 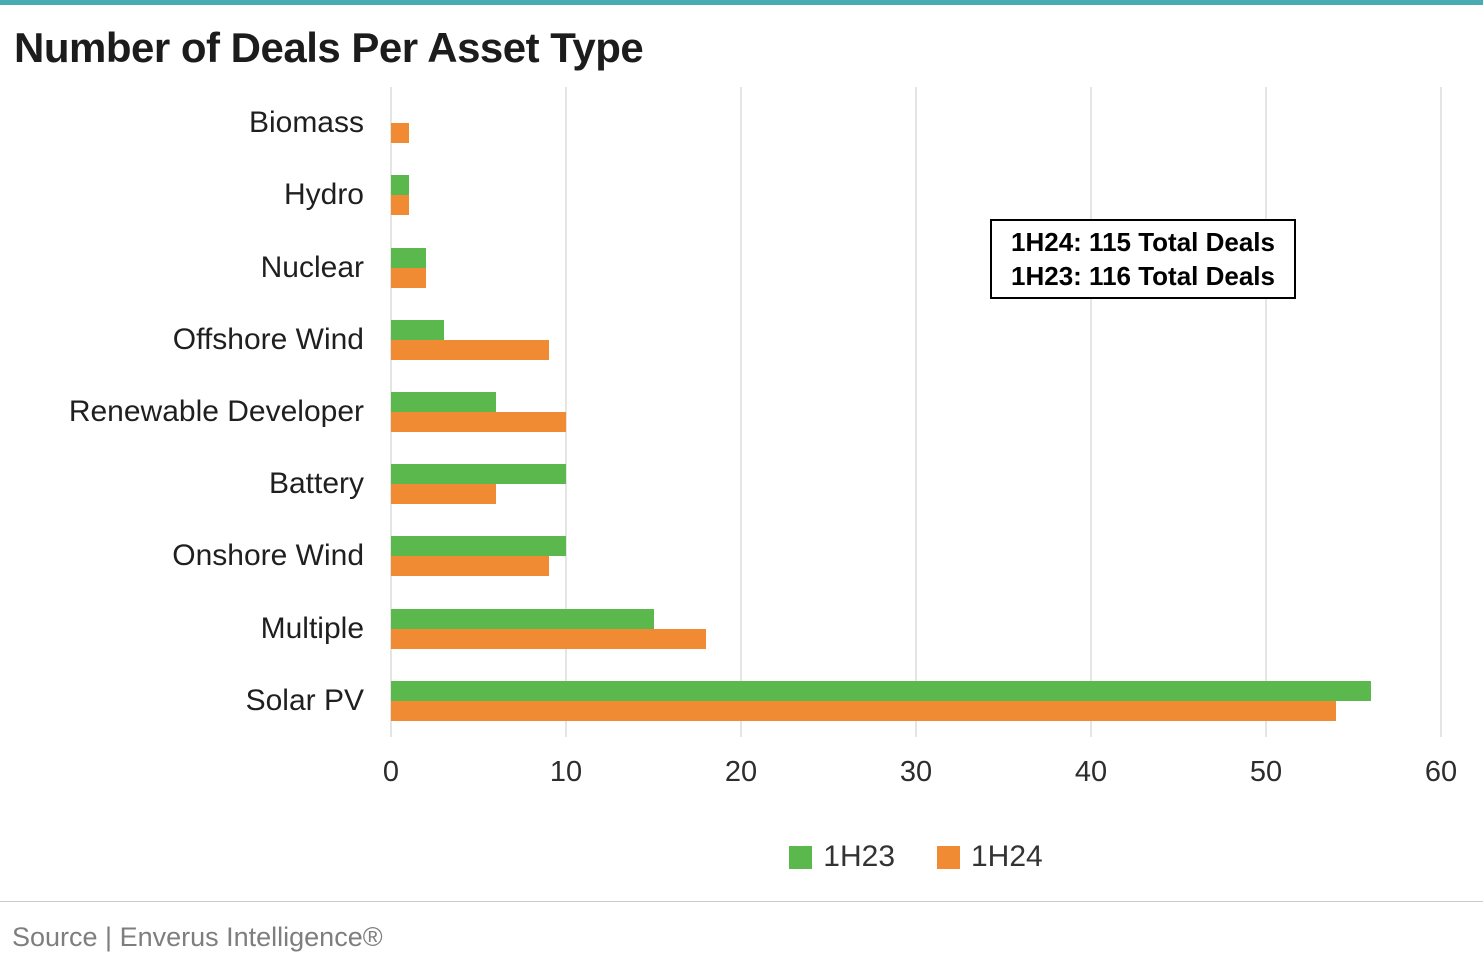 What do you see at coordinates (806, 556) in the screenshot?
I see `chart-row: Onshore Wind` at bounding box center [806, 556].